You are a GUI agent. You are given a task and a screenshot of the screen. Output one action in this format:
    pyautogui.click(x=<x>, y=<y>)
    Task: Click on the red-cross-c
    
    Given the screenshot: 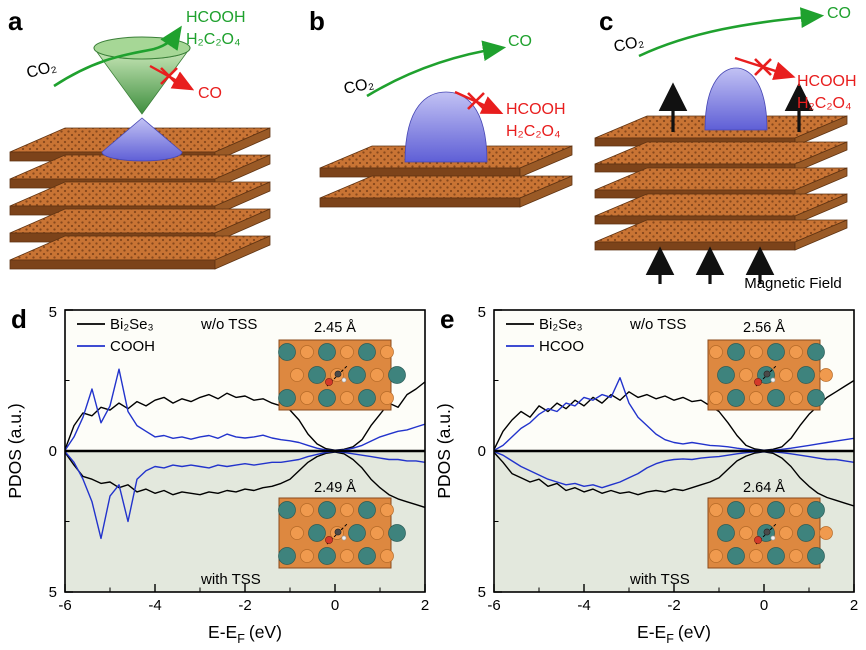 What is the action you would take?
    pyautogui.click(x=763, y=67)
    